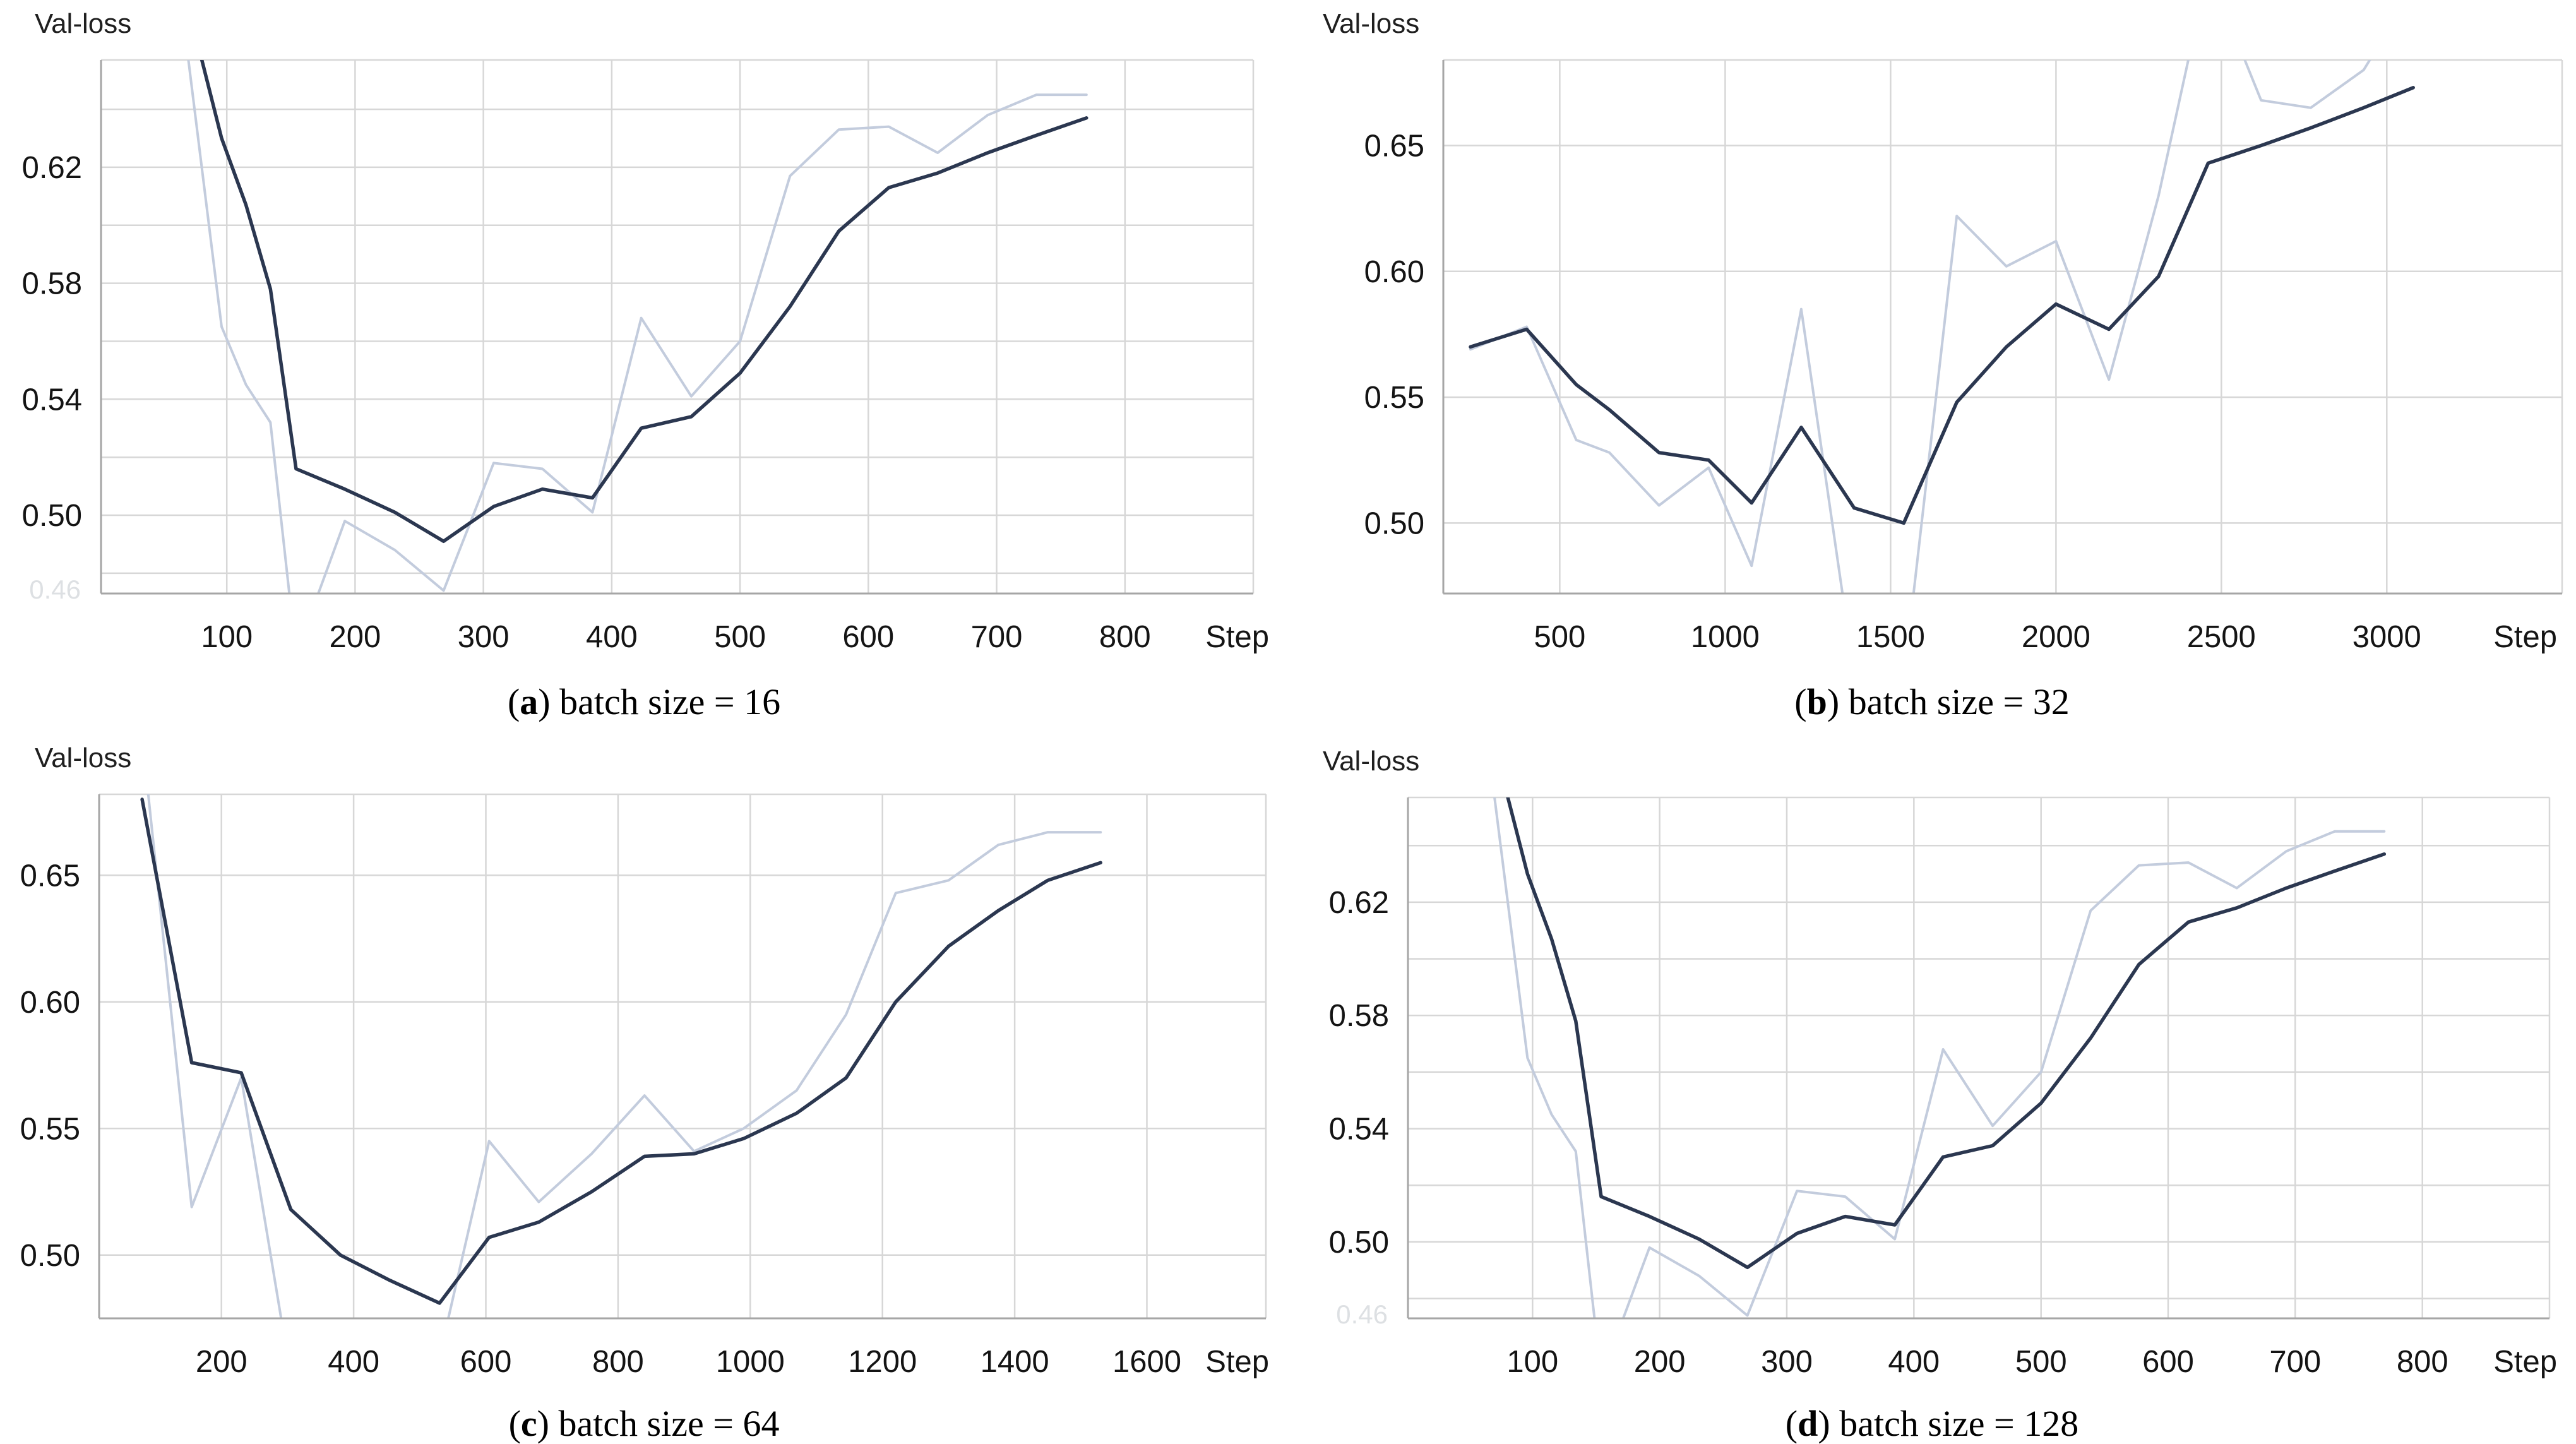 This screenshot has height=1444, width=2576. I want to click on caption-letter: d, so click(1808, 1423).